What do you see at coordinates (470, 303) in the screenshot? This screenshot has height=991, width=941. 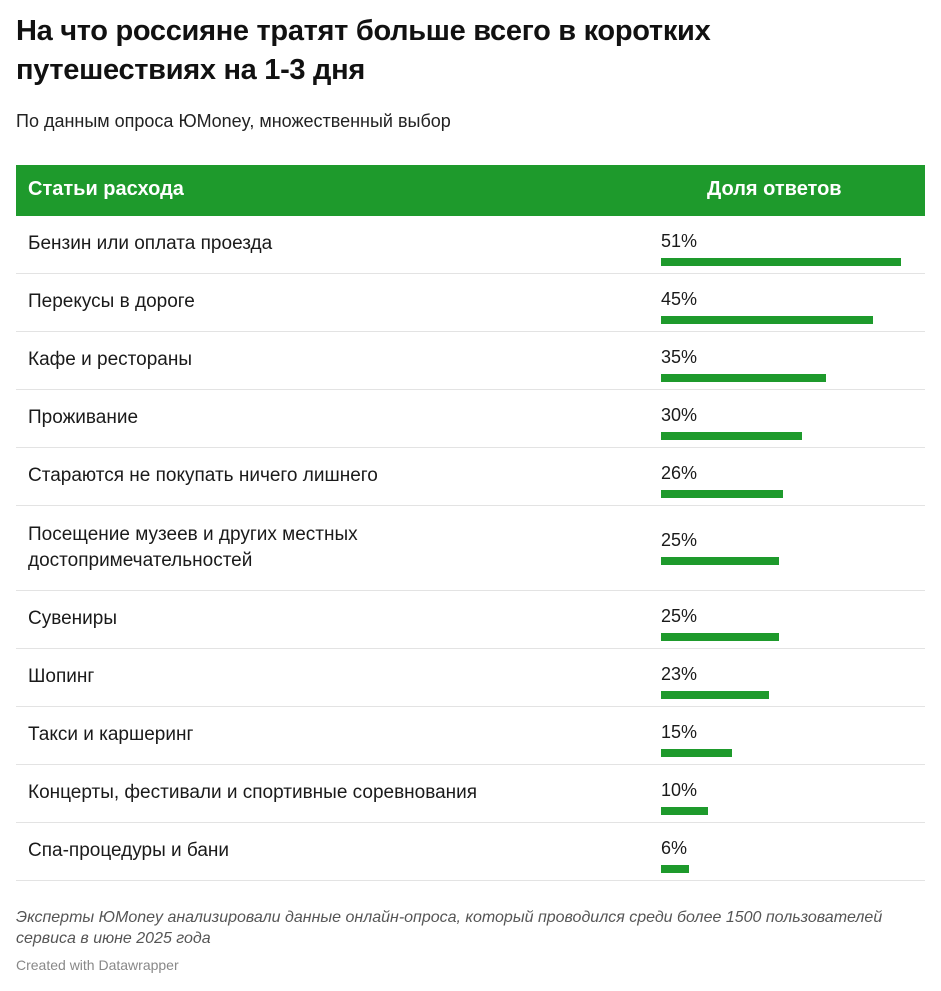 I see `table-row: Перекусы в дороге 45%` at bounding box center [470, 303].